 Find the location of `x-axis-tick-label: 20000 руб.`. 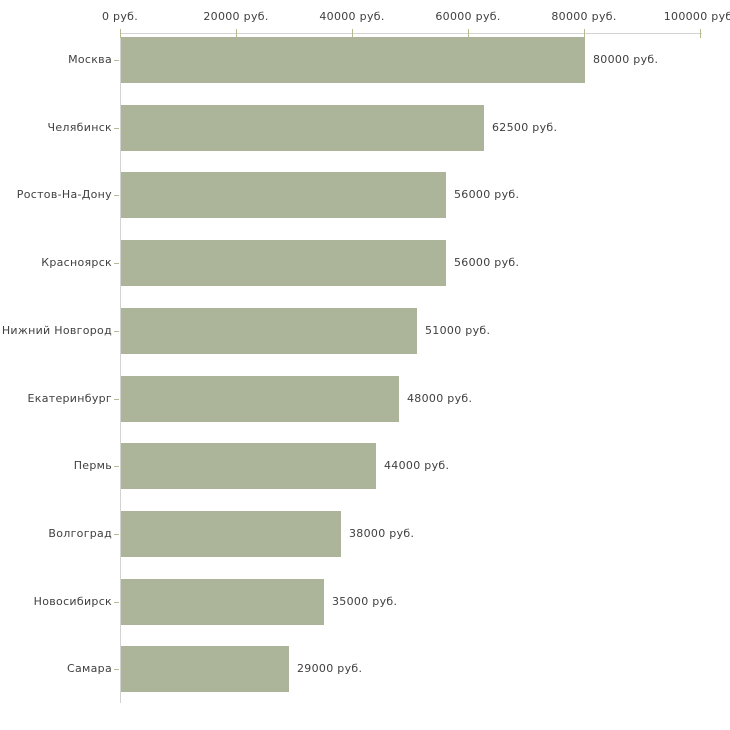

x-axis-tick-label: 20000 руб. is located at coordinates (236, 16).